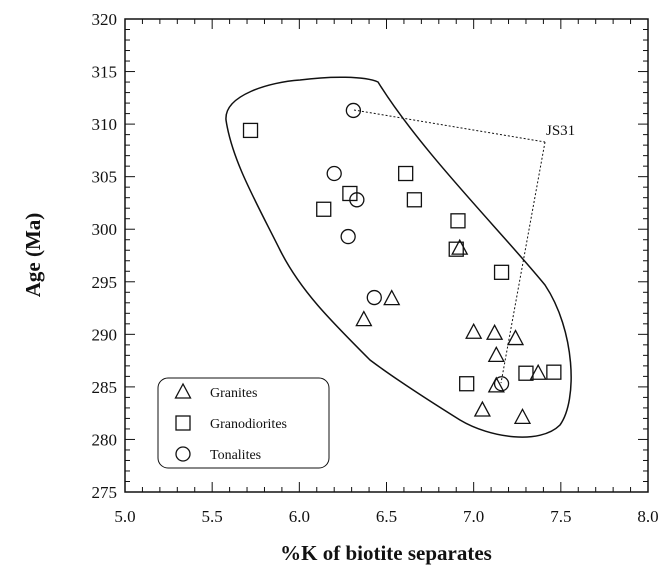 The image size is (662, 569). Describe the element at coordinates (560, 516) in the screenshot. I see `x-tick-label: 7.5` at that location.